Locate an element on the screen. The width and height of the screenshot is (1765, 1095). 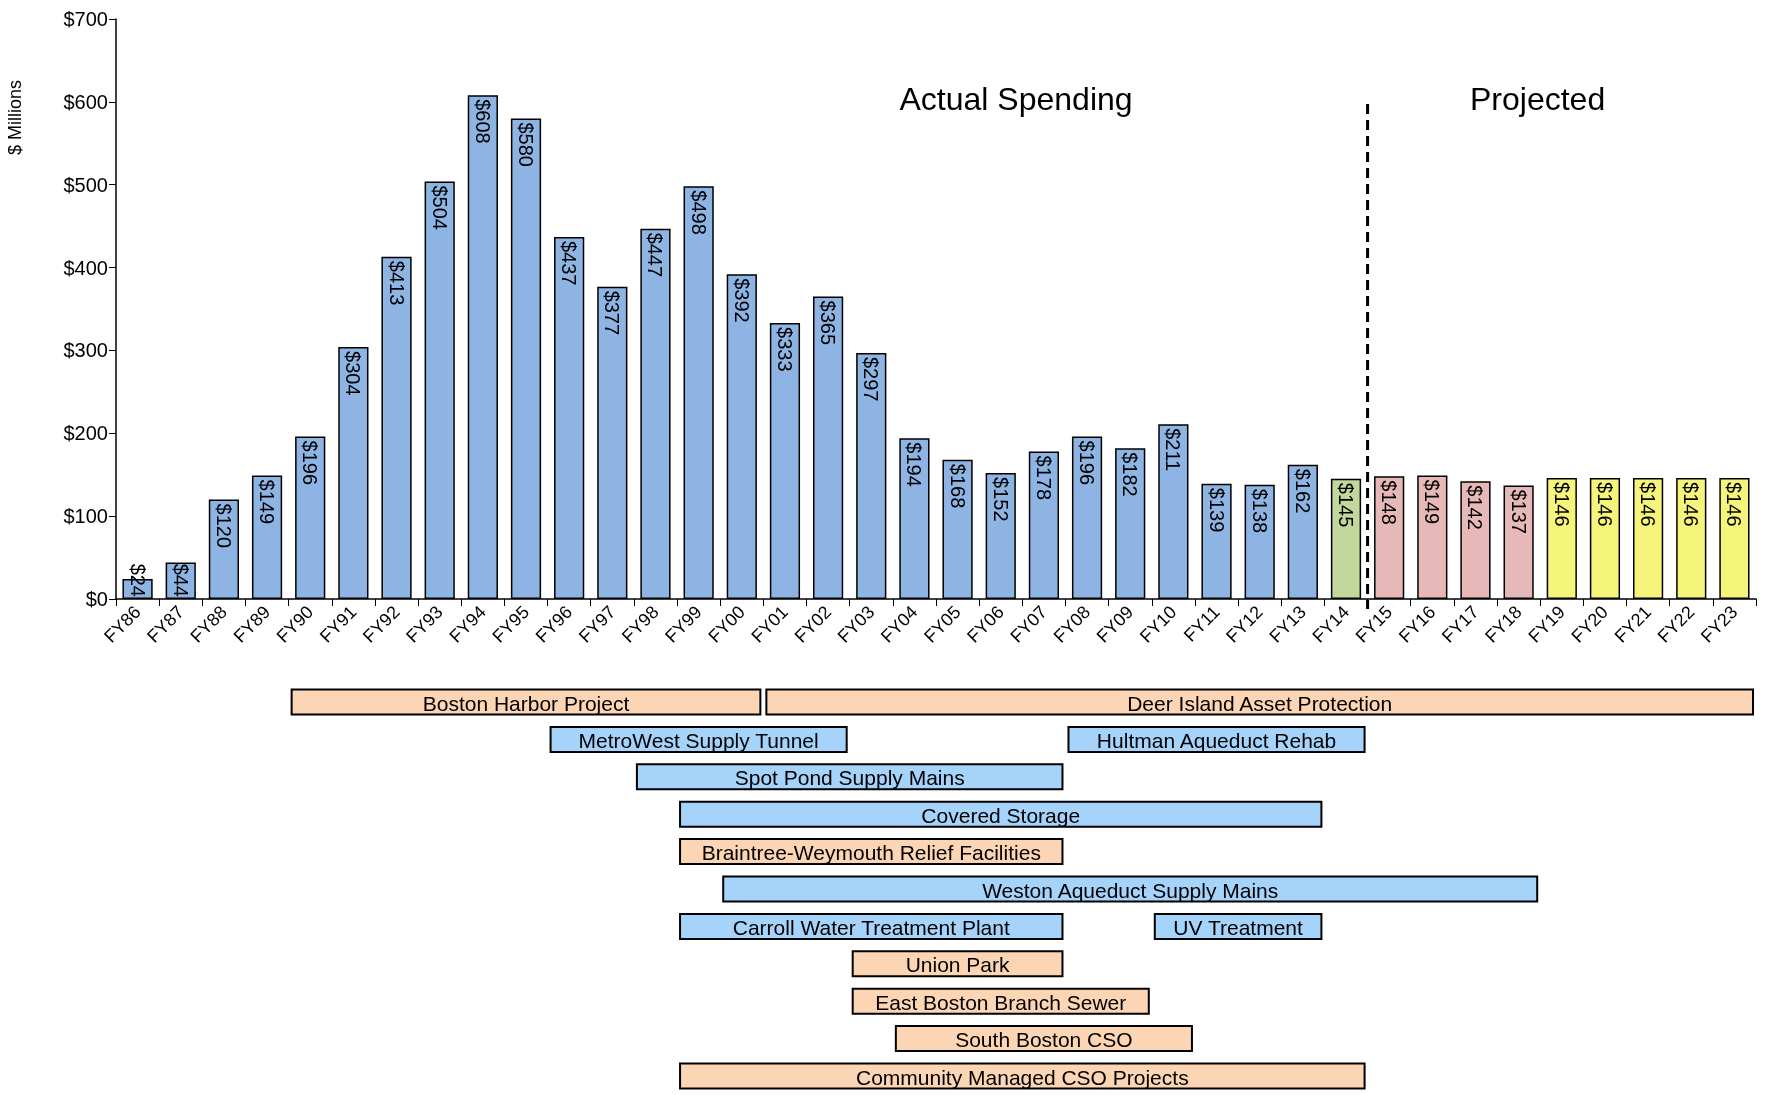
y-tick-label: $100 is located at coordinates (85, 516).